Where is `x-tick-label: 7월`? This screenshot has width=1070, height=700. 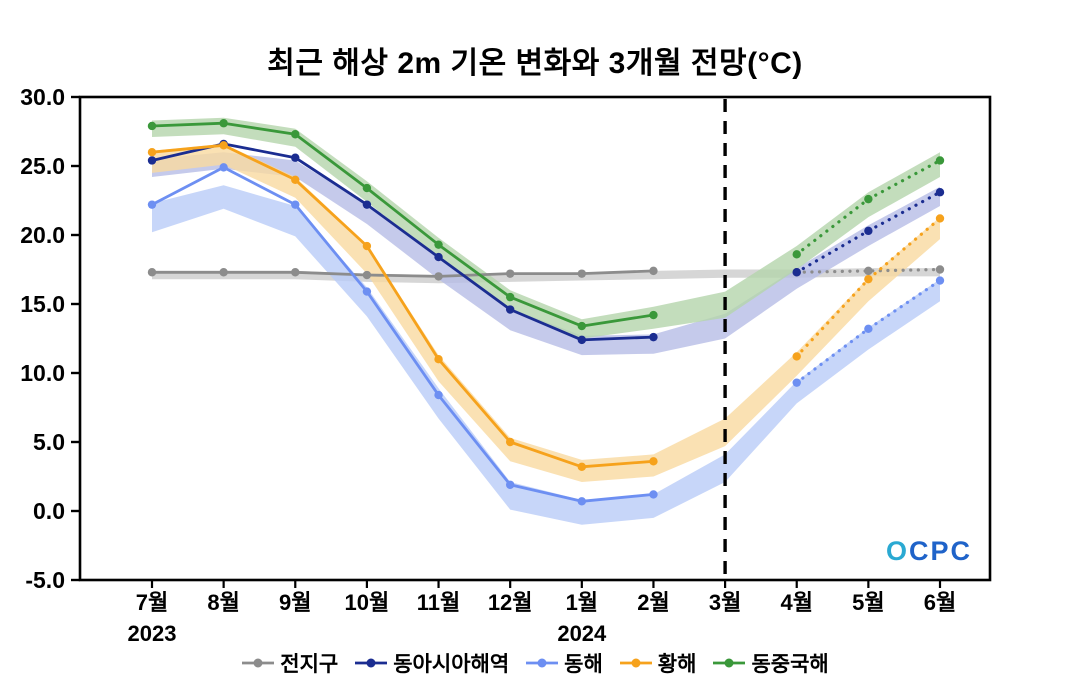 x-tick-label: 7월 is located at coordinates (152, 602).